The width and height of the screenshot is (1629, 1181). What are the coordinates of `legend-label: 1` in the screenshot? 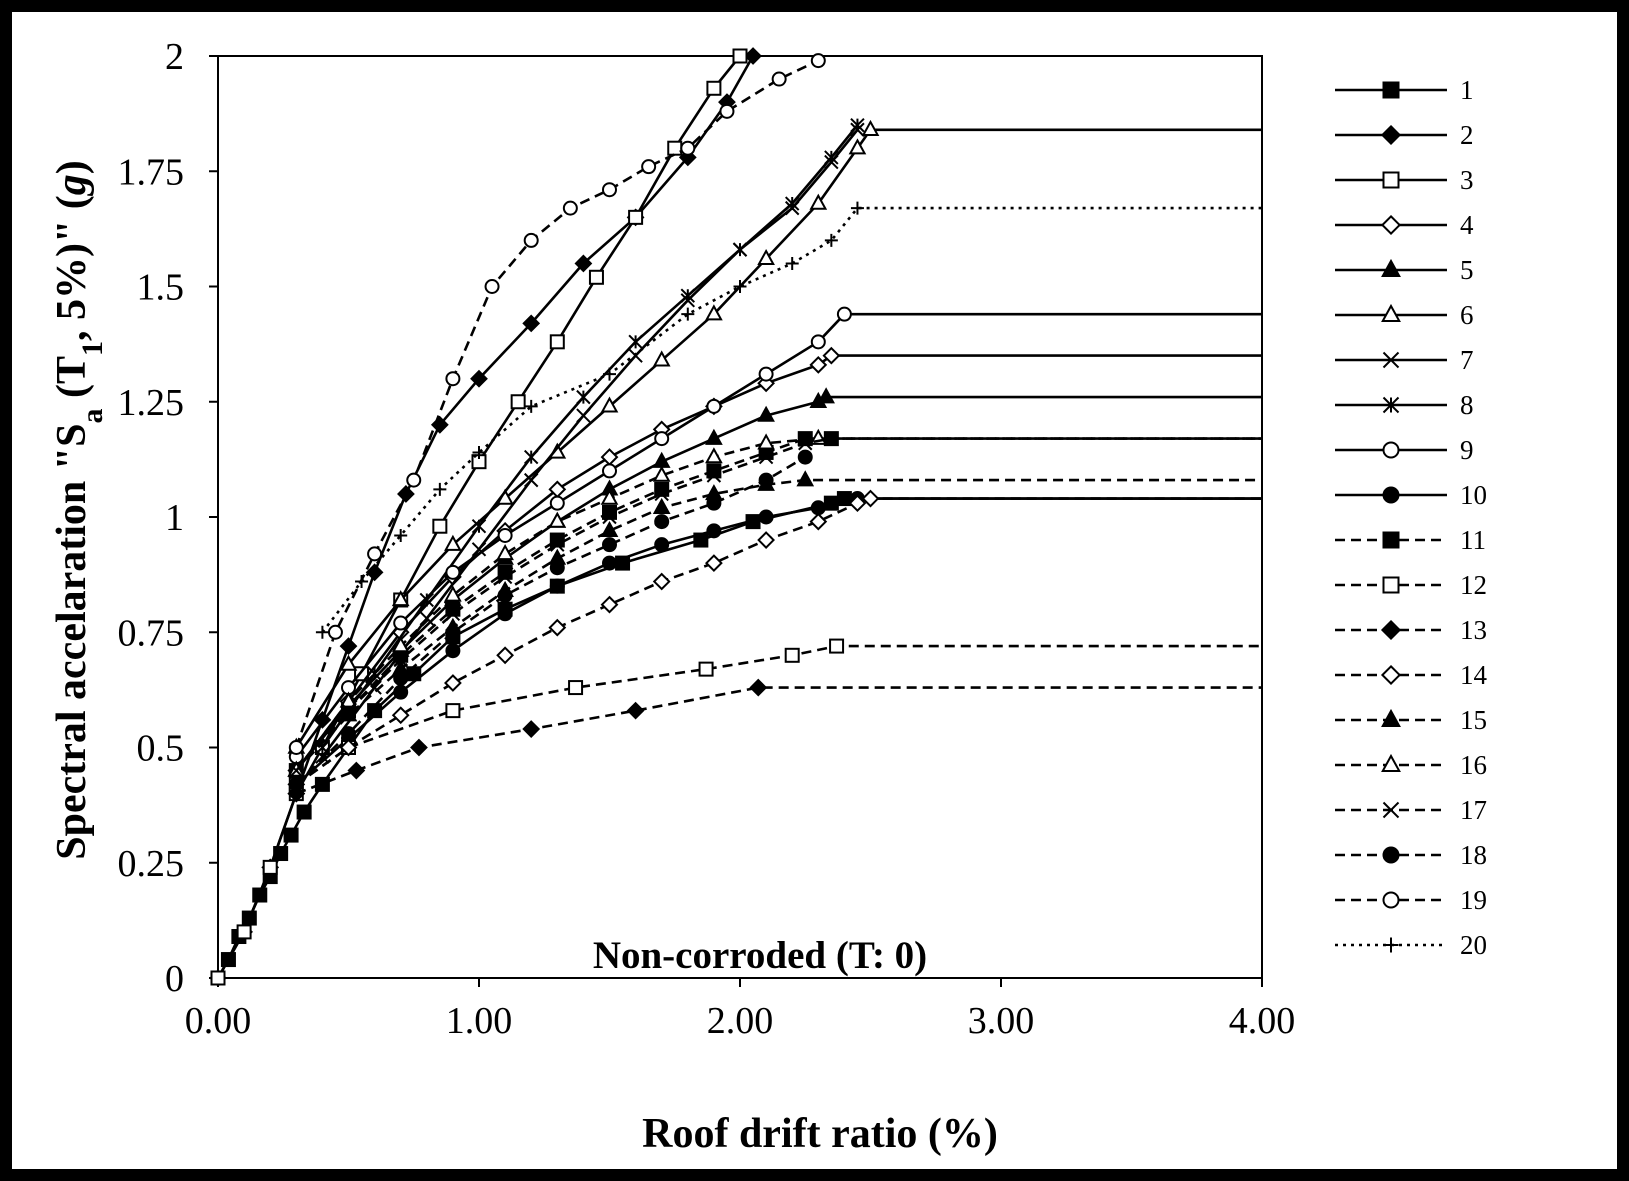 It's located at (1467, 90).